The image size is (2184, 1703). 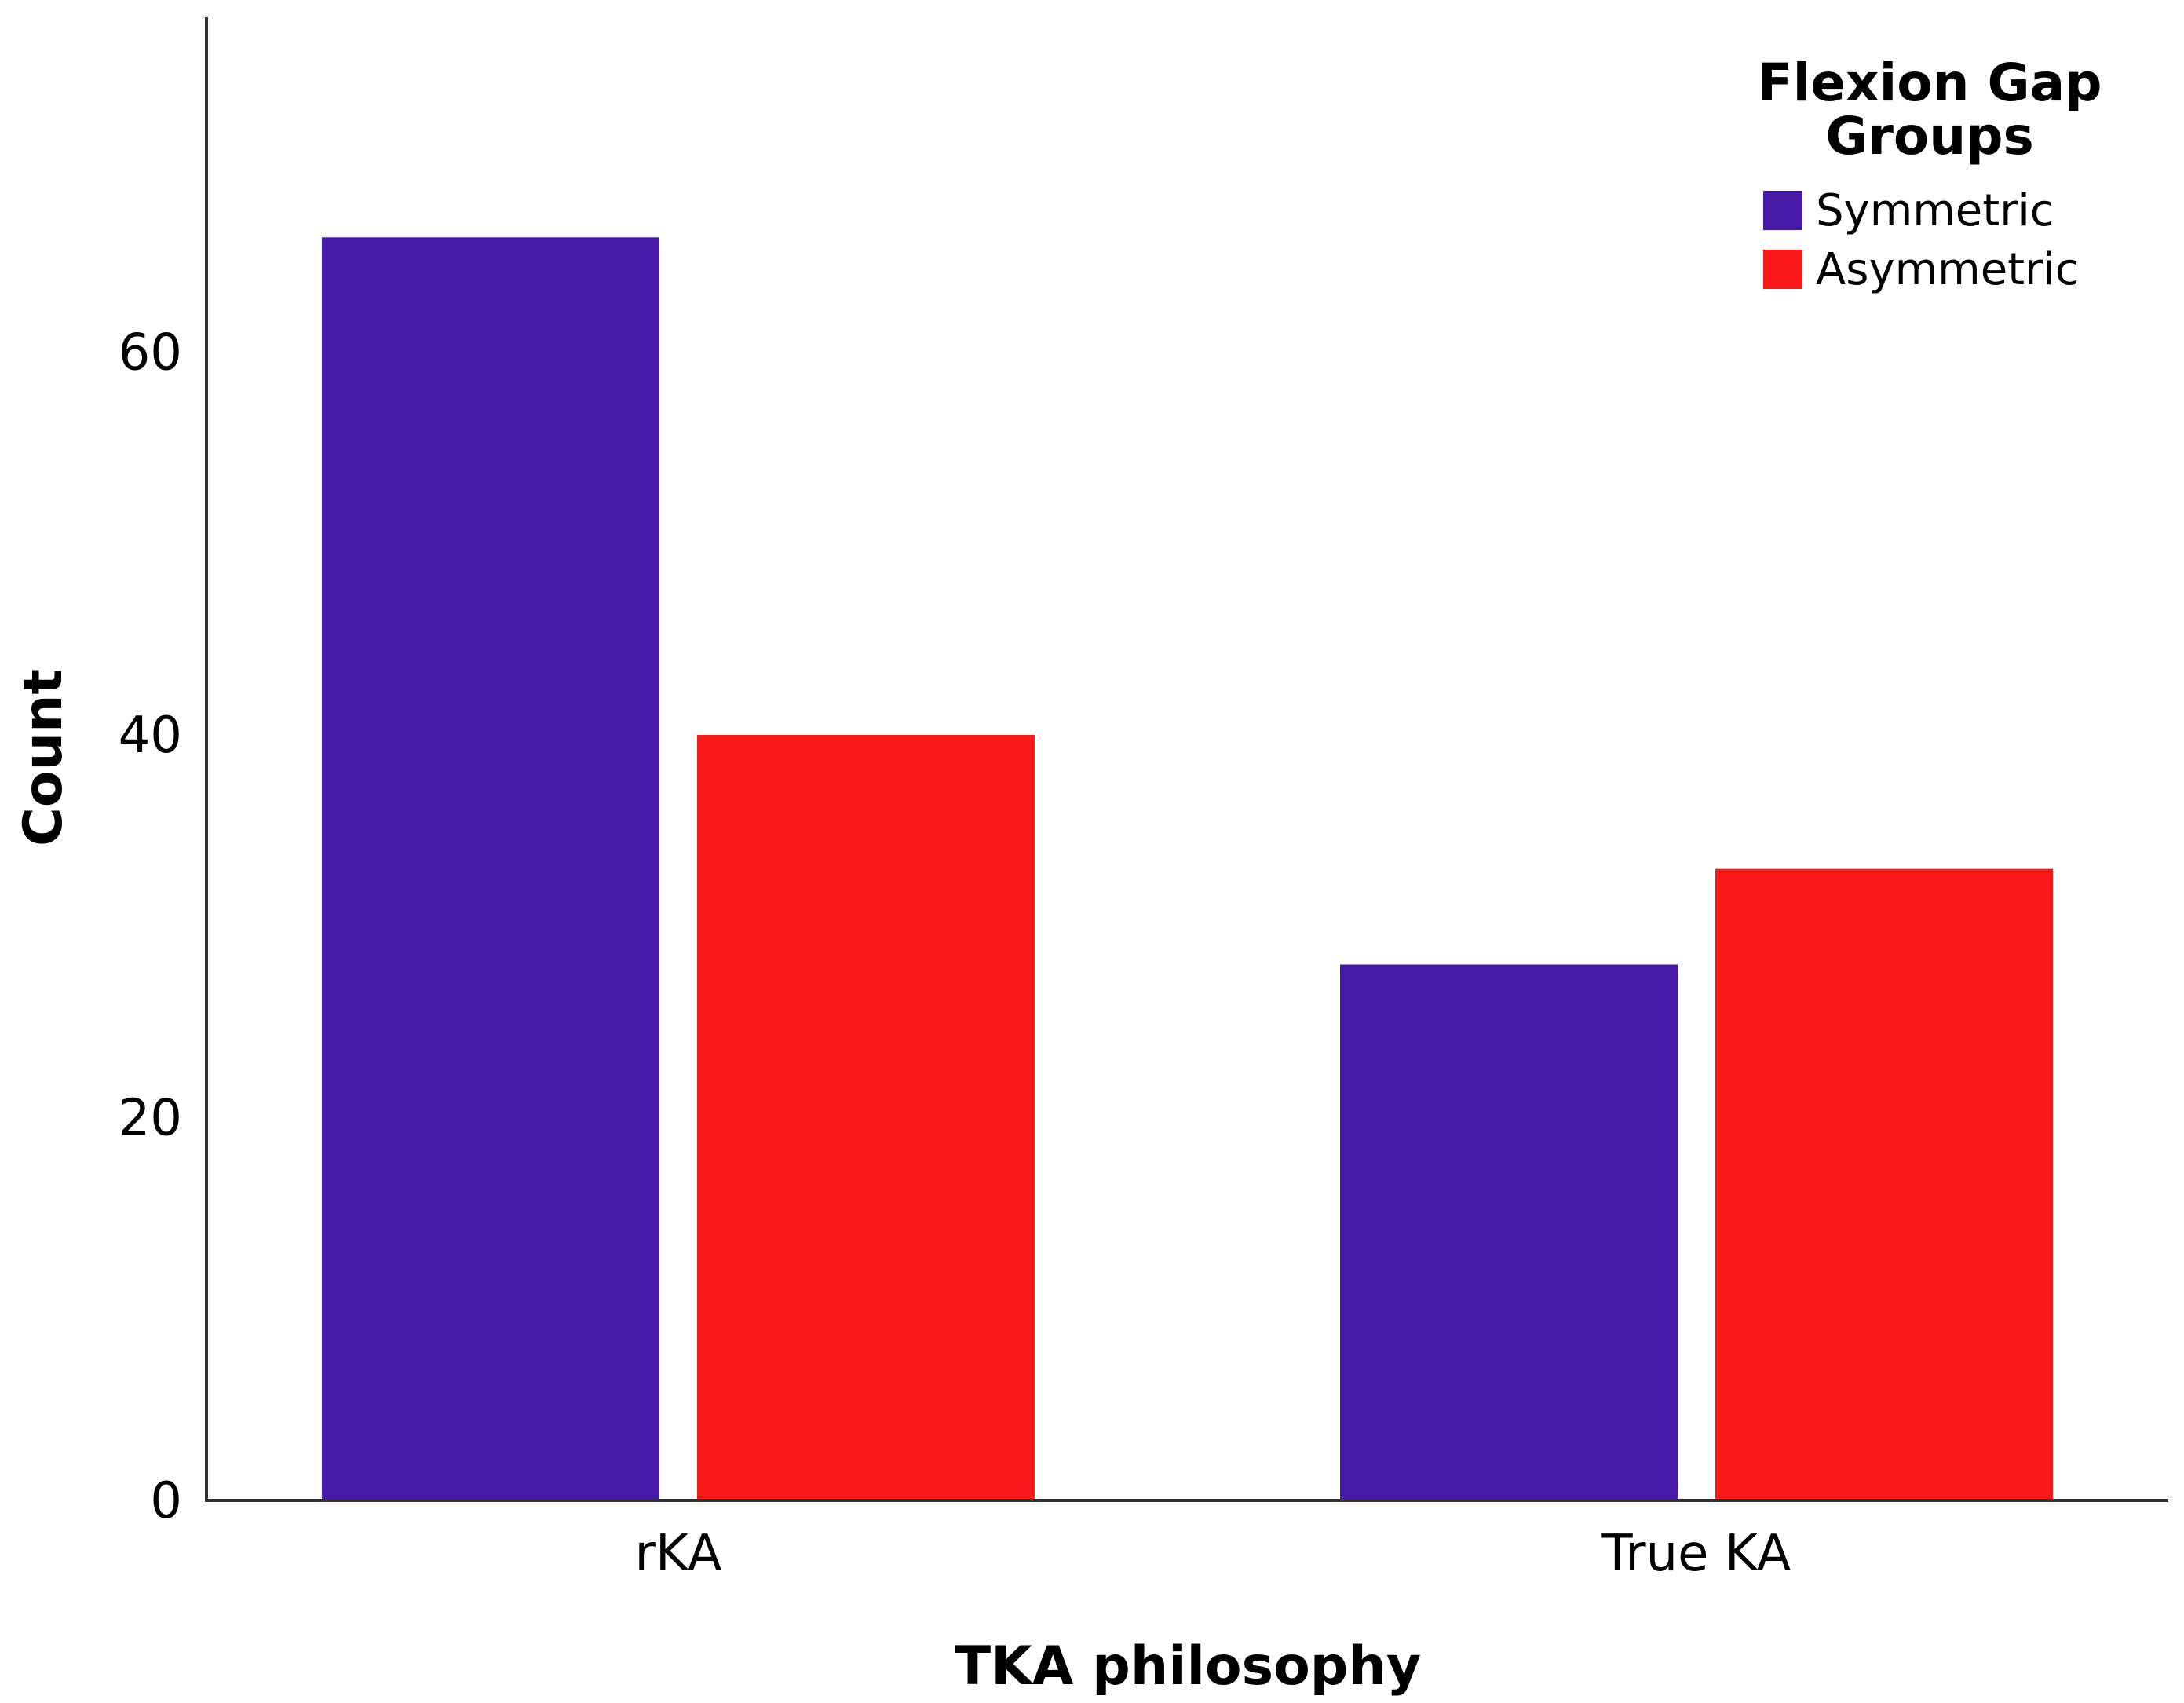 What do you see at coordinates (678, 1554) in the screenshot?
I see `x-tick-label: rKA` at bounding box center [678, 1554].